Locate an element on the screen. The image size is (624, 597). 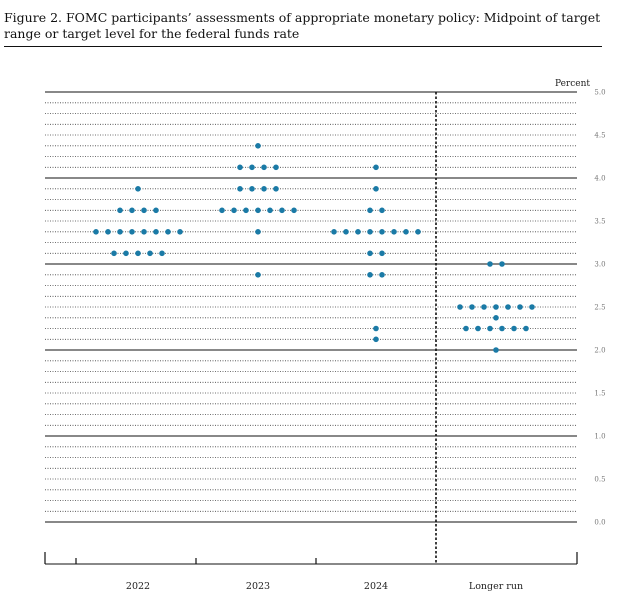
y-tick-label: 3.0 is located at coordinates (599, 265).